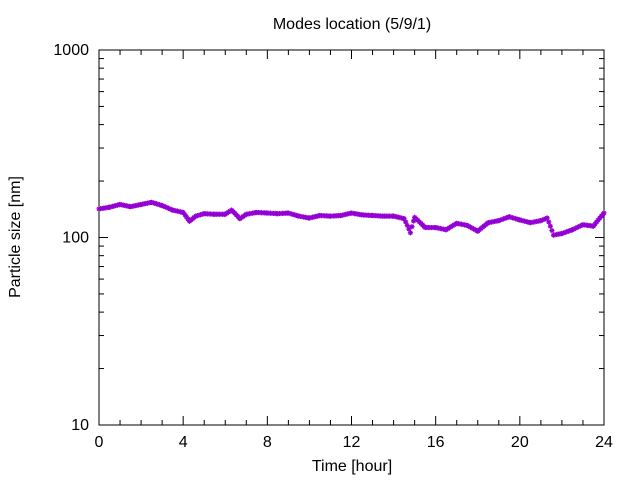 Image resolution: width=640 pixels, height=480 pixels. Describe the element at coordinates (80, 425) in the screenshot. I see `y-tick-label: 10` at that location.